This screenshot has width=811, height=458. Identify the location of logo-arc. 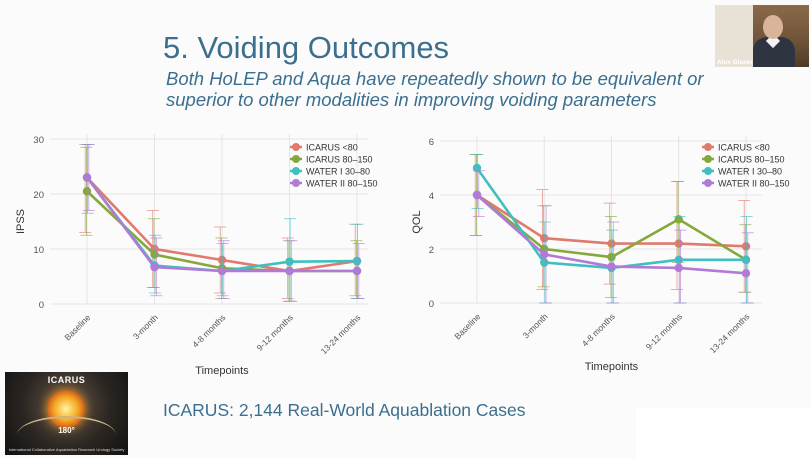
(66, 435).